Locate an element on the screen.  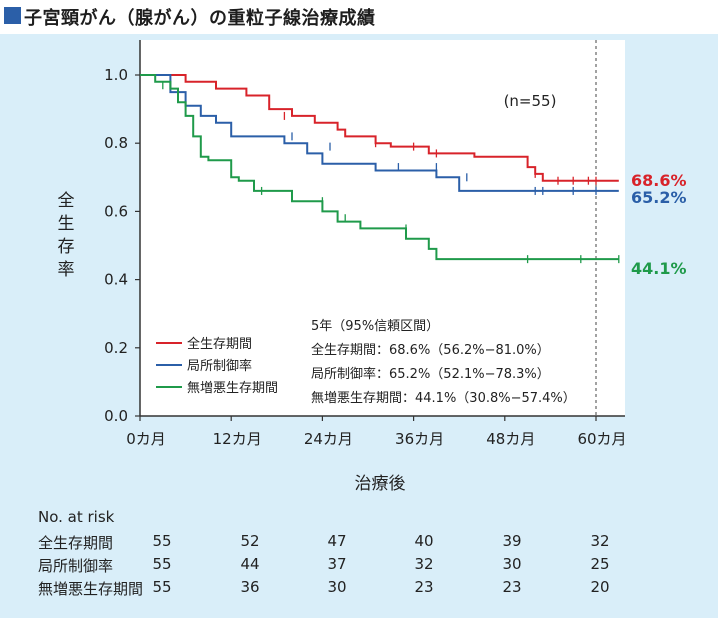
title-bar: 子宮頸がん（腺がん）の重粒子線治療成績 is located at coordinates (359, 17).